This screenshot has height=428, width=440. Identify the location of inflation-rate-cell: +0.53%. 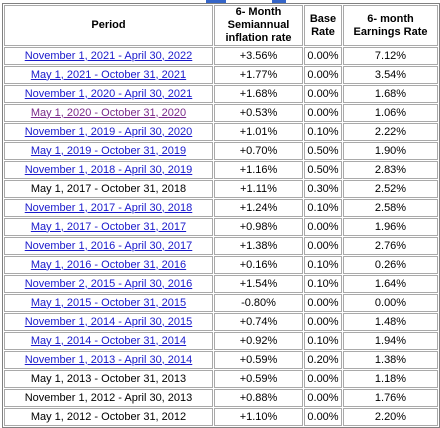
(258, 113).